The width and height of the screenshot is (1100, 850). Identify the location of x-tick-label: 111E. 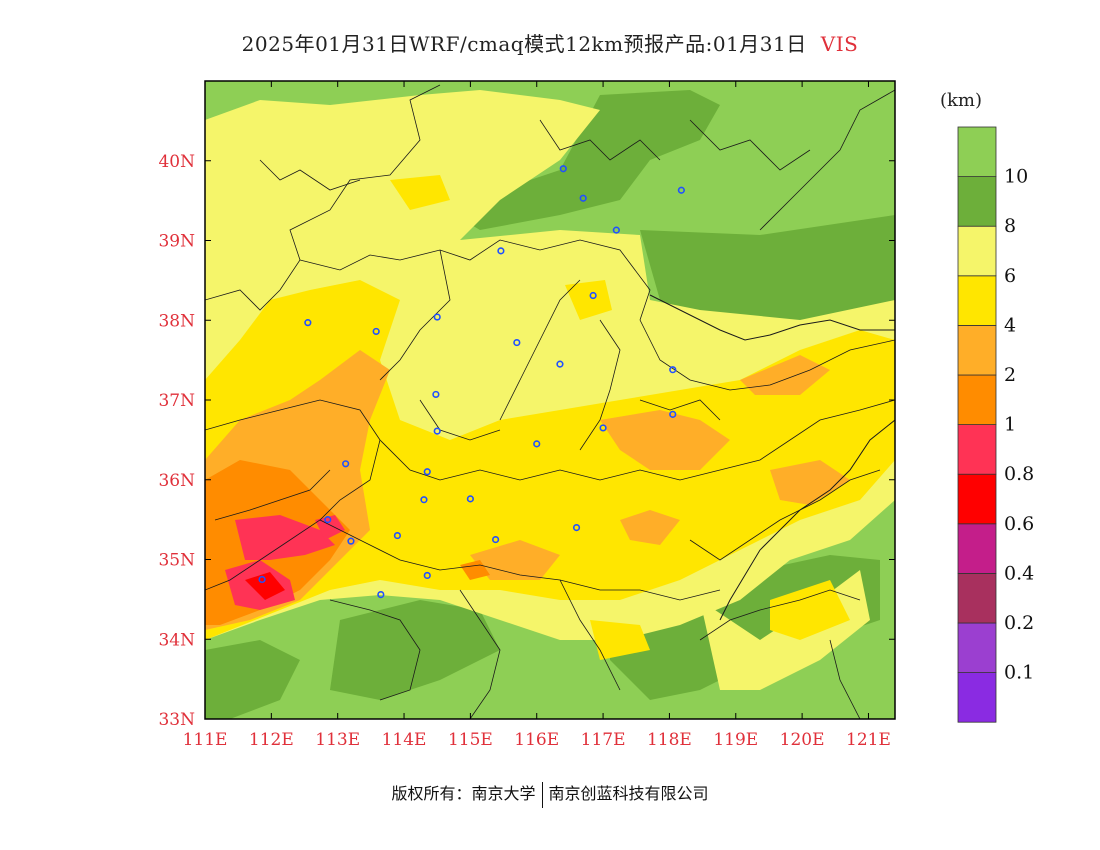
(205, 740).